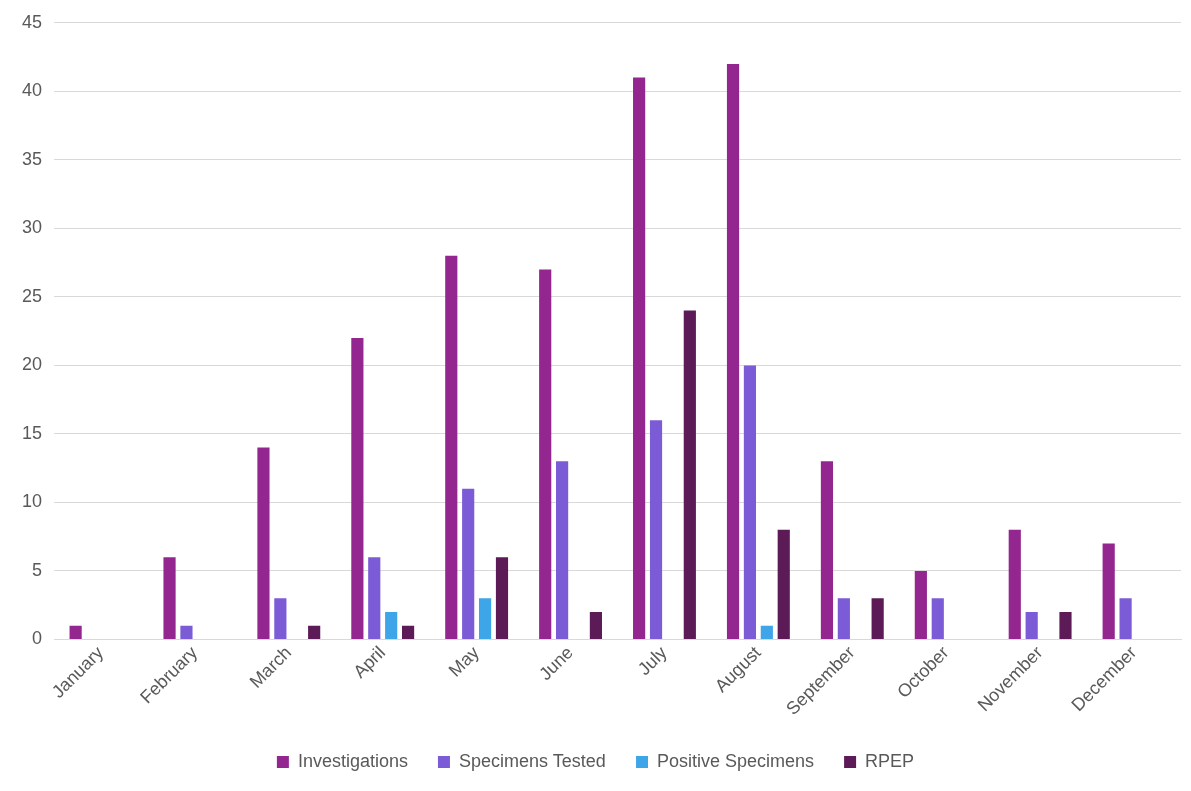 This screenshot has width=1191, height=791. Describe the element at coordinates (652, 661) in the screenshot. I see `x-tick-label: July` at that location.